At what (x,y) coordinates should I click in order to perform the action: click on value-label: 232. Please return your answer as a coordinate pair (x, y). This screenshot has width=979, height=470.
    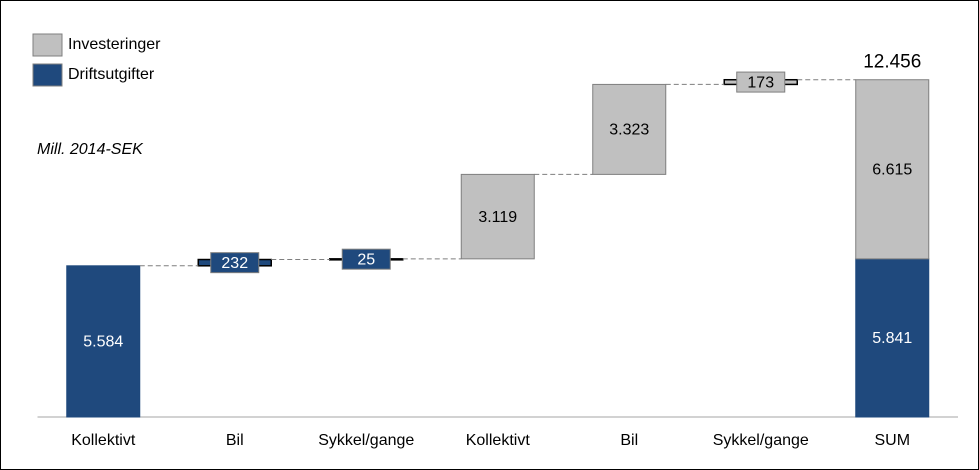
    Looking at the image, I should click on (234, 263).